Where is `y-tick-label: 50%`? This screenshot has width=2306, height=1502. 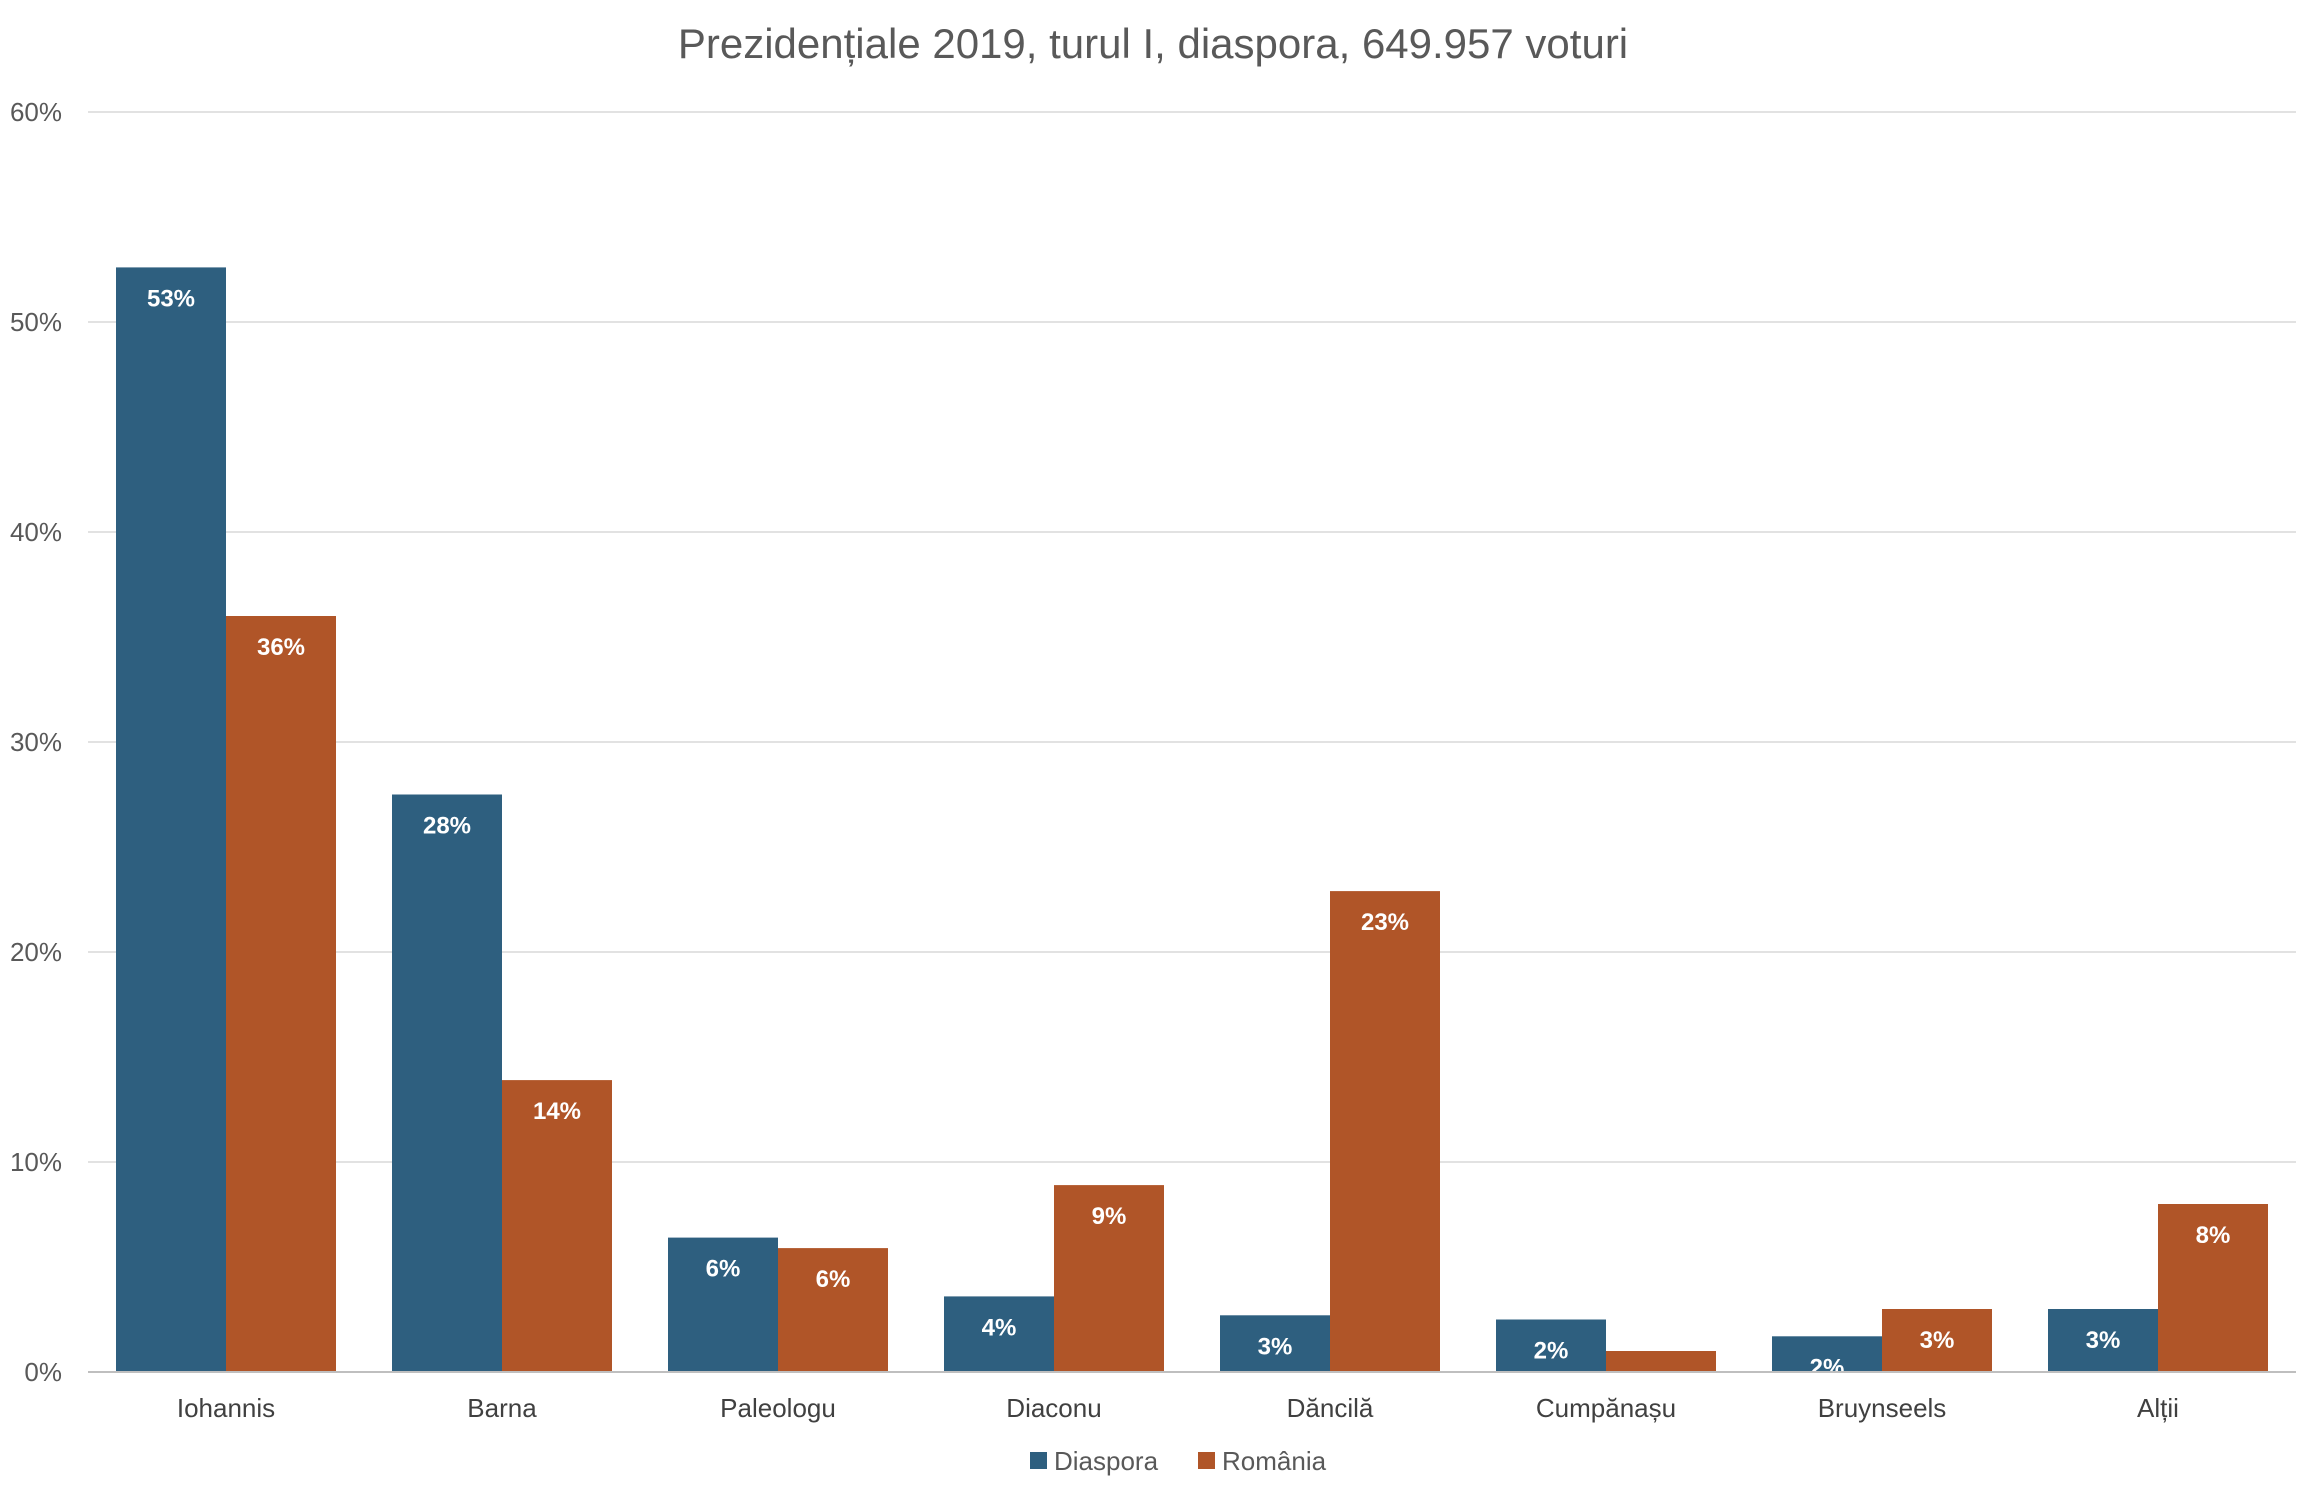
y-tick-label: 50% is located at coordinates (36, 322).